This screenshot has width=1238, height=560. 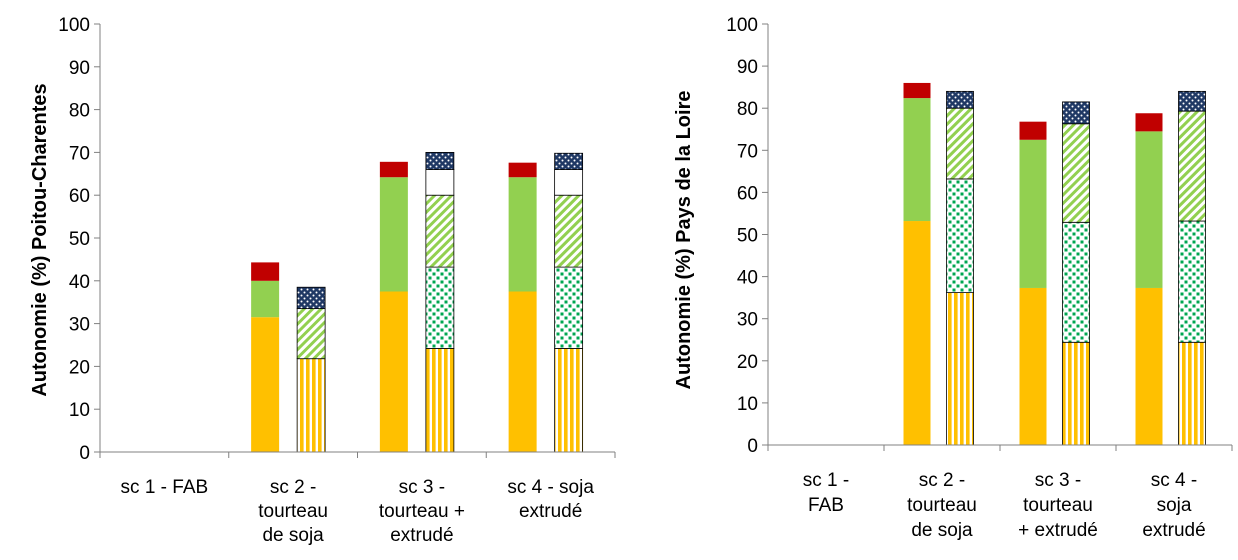 What do you see at coordinates (1058, 530) in the screenshot?
I see `x-tick-label-line: + extrudé` at bounding box center [1058, 530].